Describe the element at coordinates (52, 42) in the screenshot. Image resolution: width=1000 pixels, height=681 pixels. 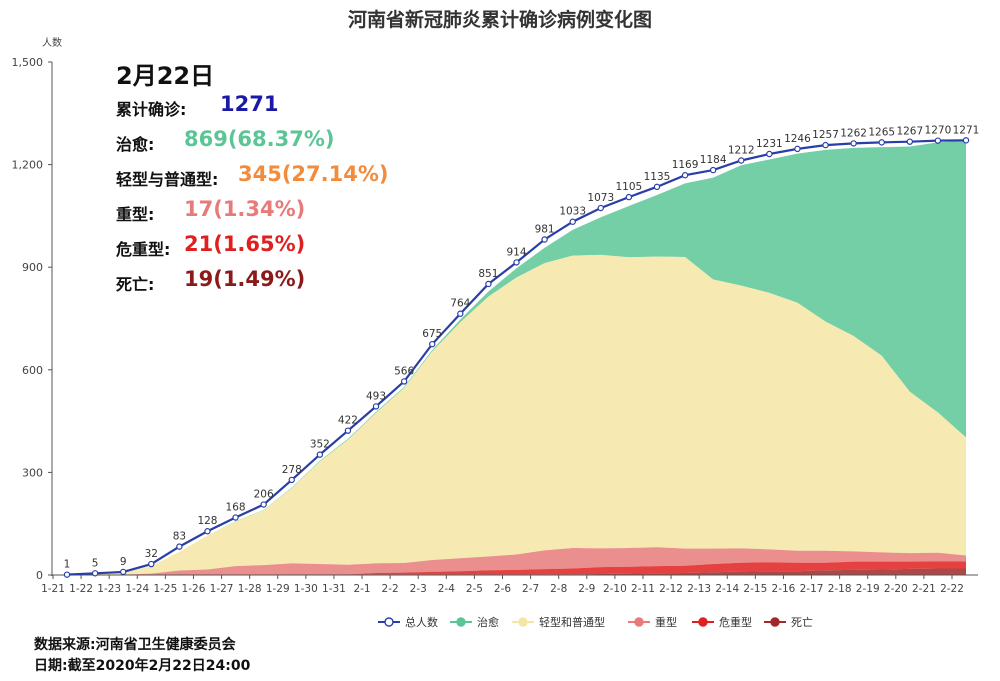
I see `y-axis-label: 人数` at that location.